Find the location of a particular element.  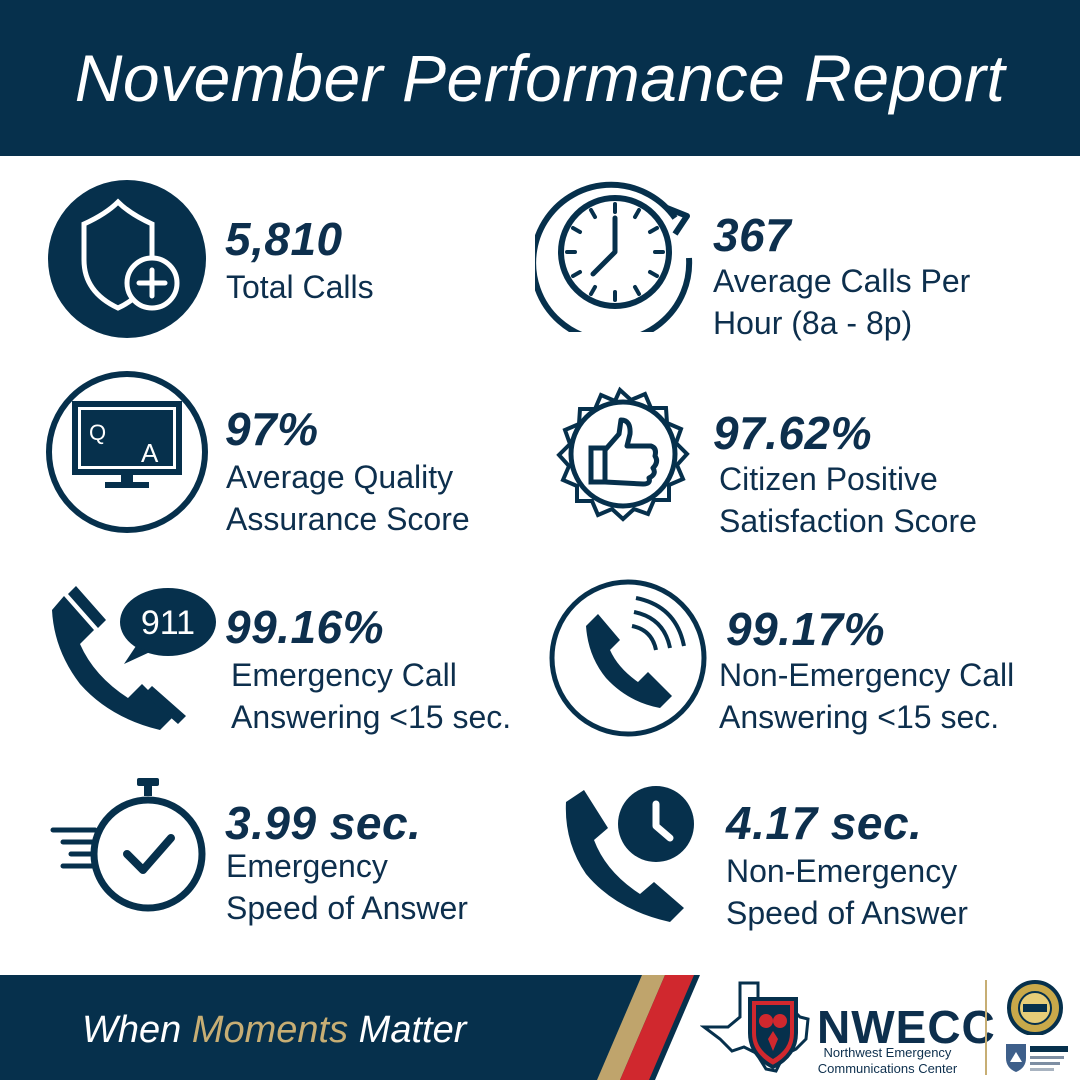

stat-value: 3.99 sec. is located at coordinates (323, 823).